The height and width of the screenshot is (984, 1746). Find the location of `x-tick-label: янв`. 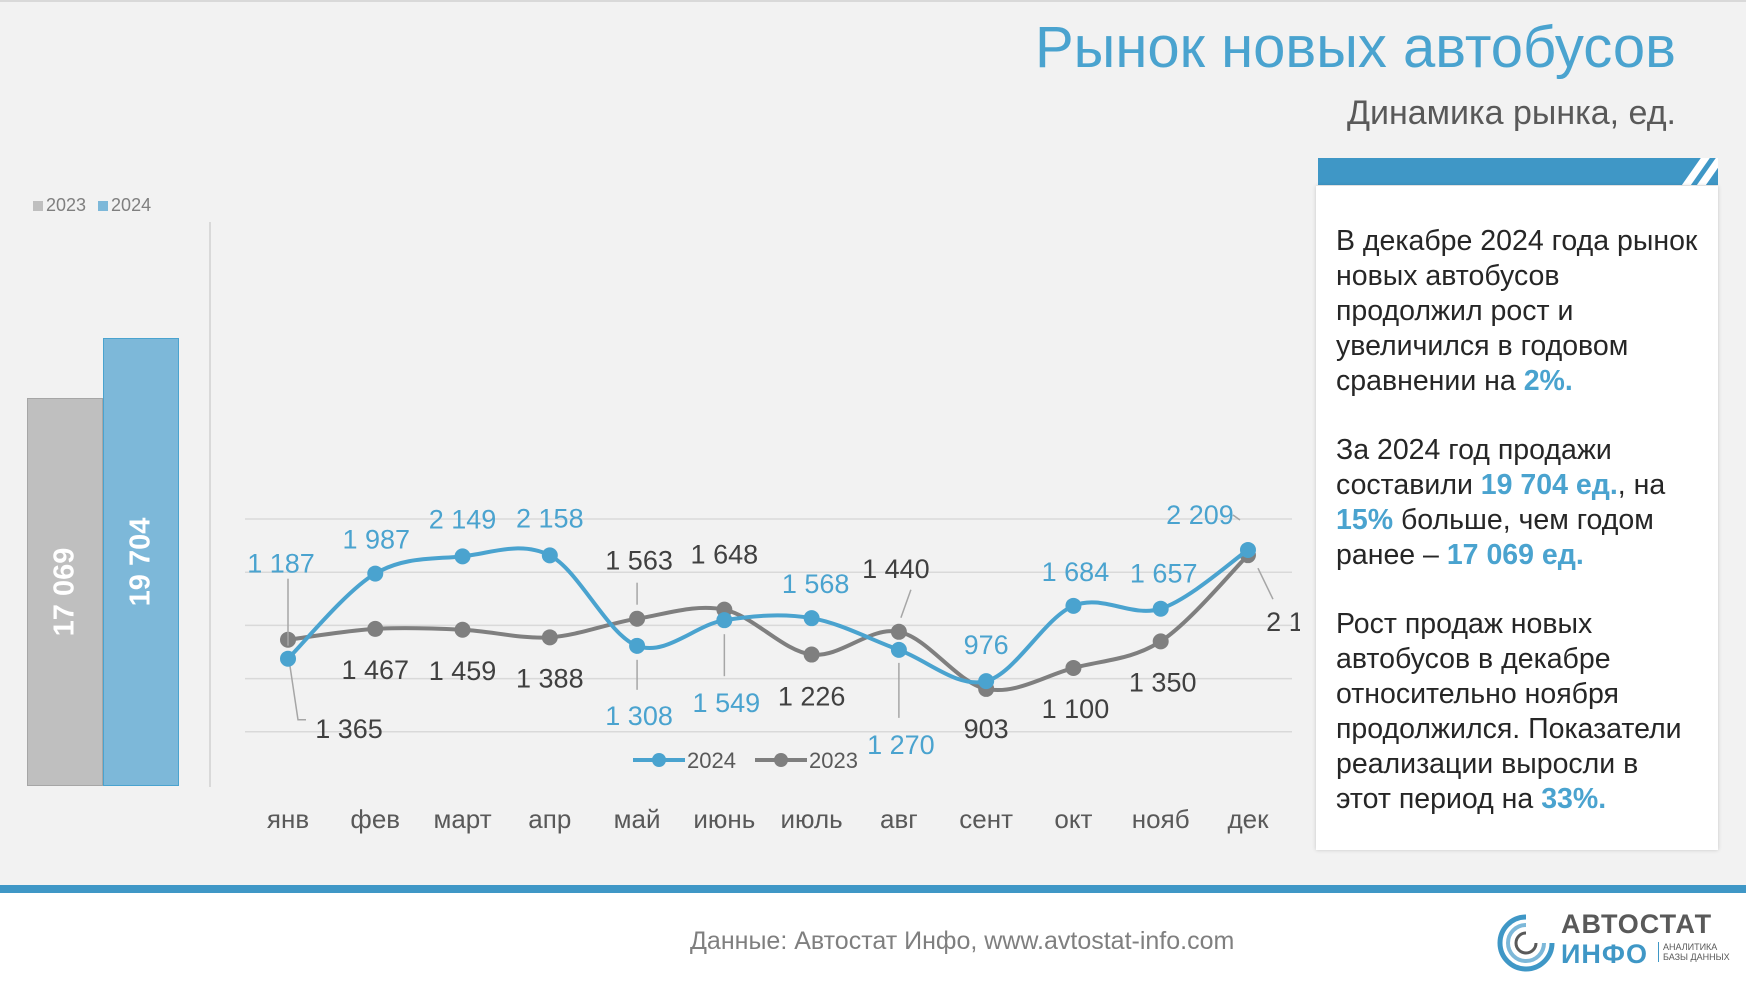

x-tick-label: янв is located at coordinates (288, 819).